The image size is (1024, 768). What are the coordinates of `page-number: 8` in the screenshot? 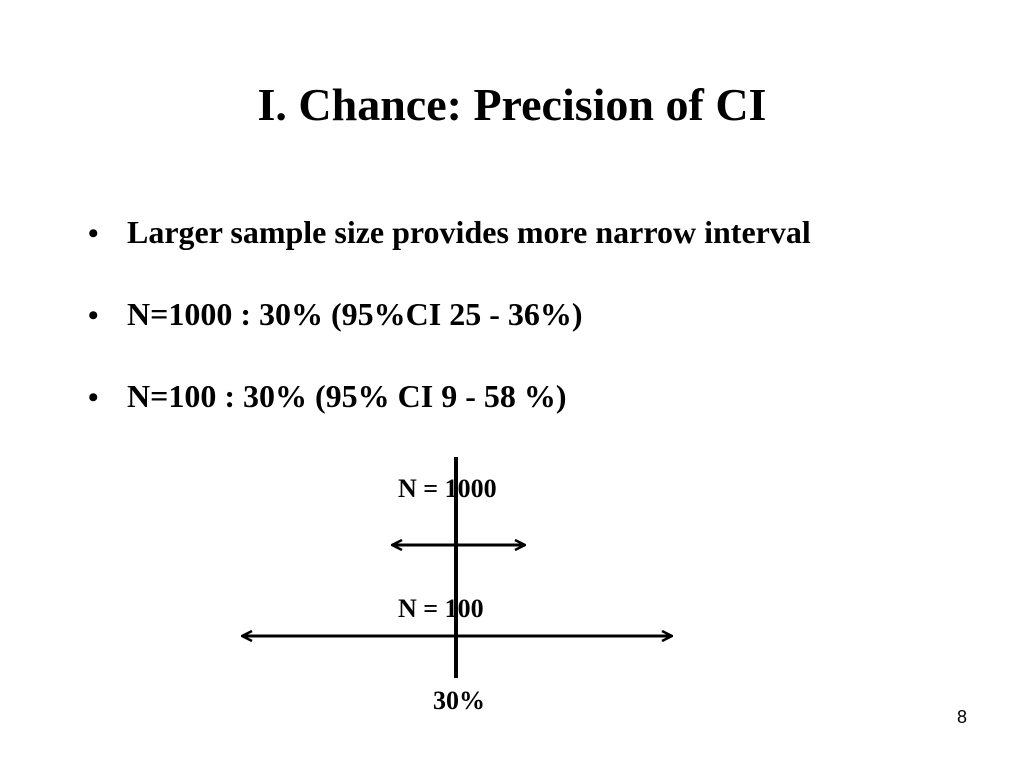 It's located at (962, 717).